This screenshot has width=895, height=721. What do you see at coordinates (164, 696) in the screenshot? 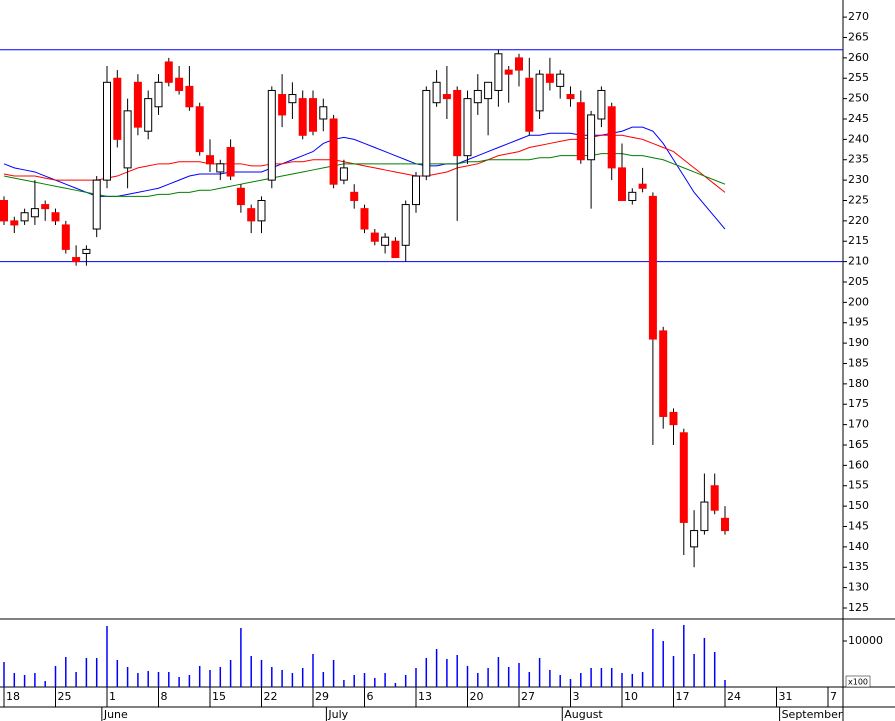
I see `x-tick-label: 8` at bounding box center [164, 696].